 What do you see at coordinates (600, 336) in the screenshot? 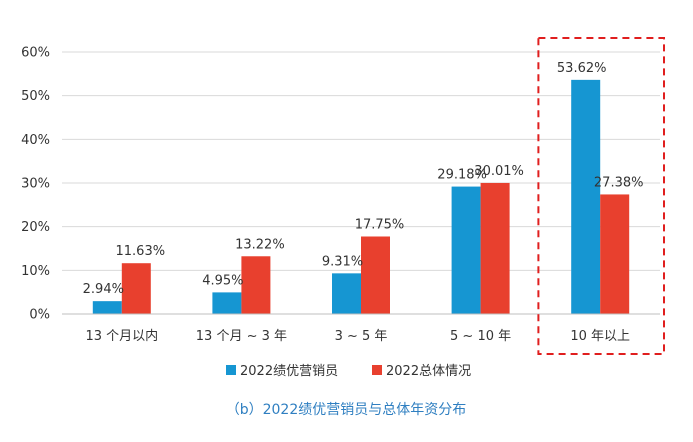
I see `category-label-4: 10 年以上` at bounding box center [600, 336].